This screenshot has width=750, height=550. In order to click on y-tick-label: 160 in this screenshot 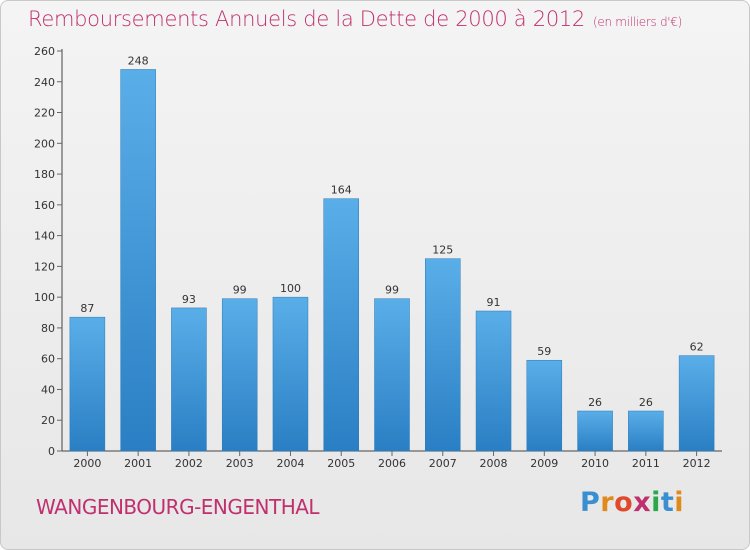, I will do `click(44, 205)`.